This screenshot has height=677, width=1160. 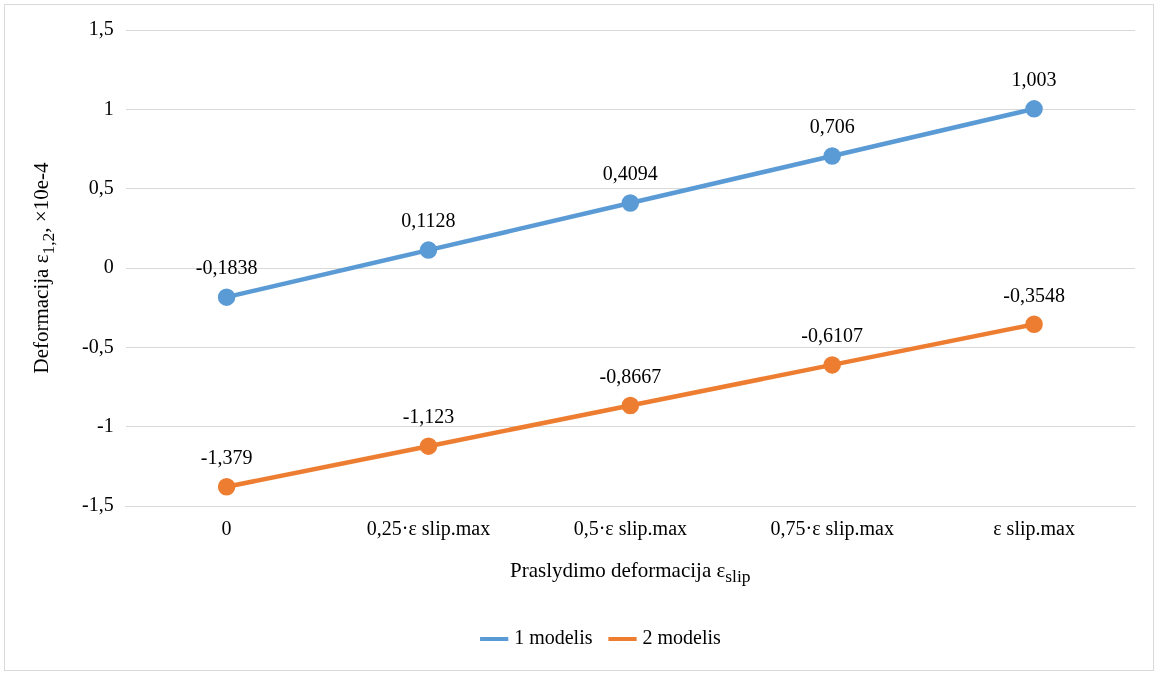 I want to click on data-label: -1,123, so click(x=428, y=416).